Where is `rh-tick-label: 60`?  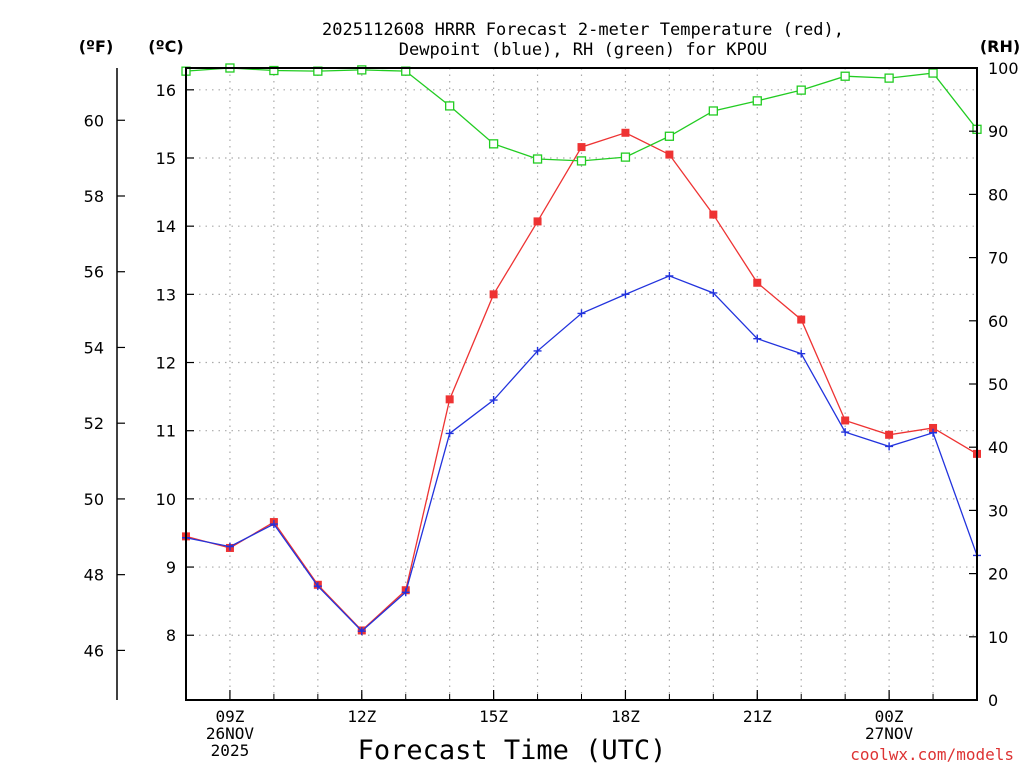
rh-tick-label: 60 is located at coordinates (998, 321).